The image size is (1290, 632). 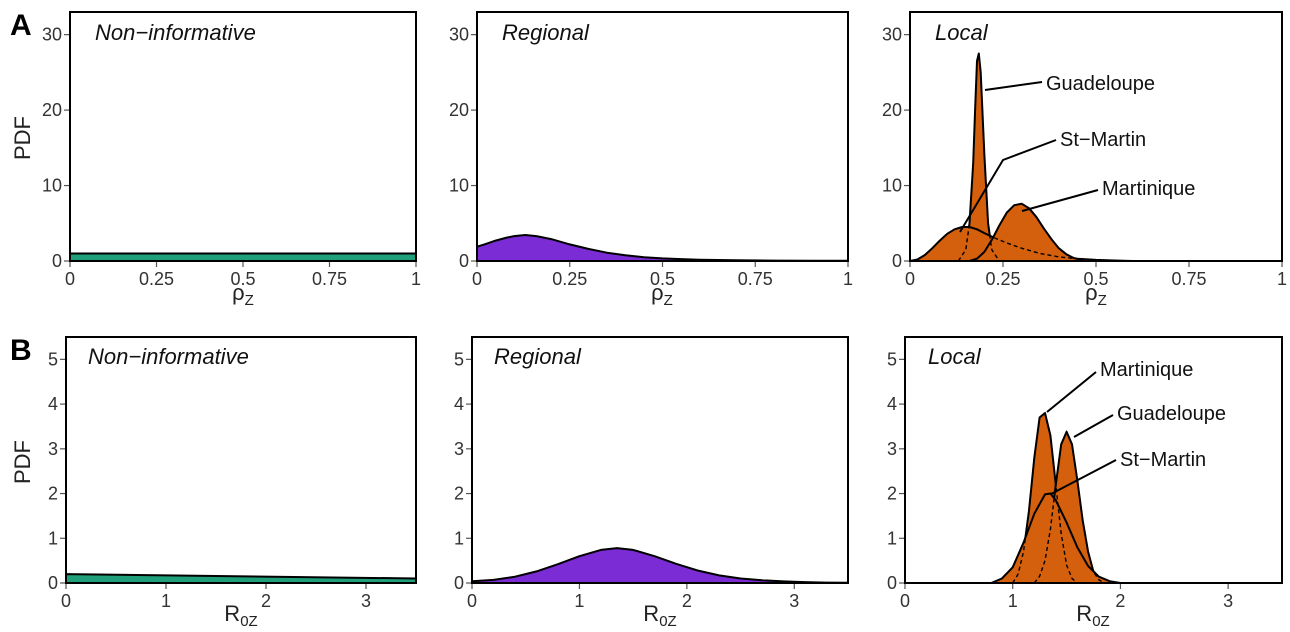 I want to click on row-letter-a: A, so click(x=21, y=25).